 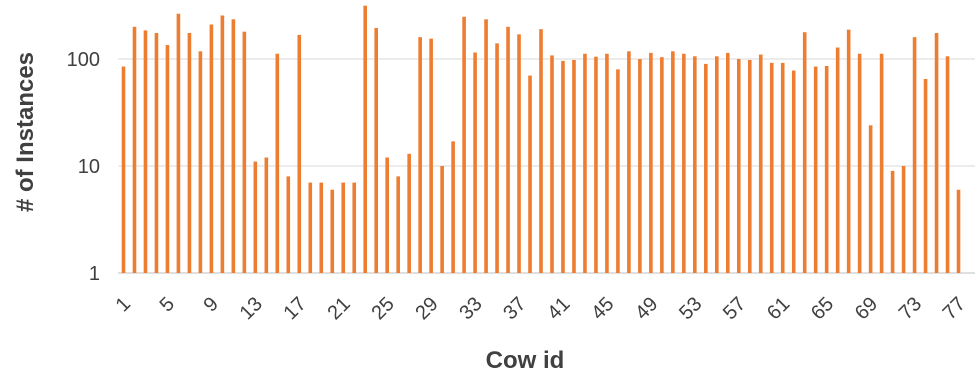 What do you see at coordinates (211, 304) in the screenshot?
I see `x-tick-label: 9` at bounding box center [211, 304].